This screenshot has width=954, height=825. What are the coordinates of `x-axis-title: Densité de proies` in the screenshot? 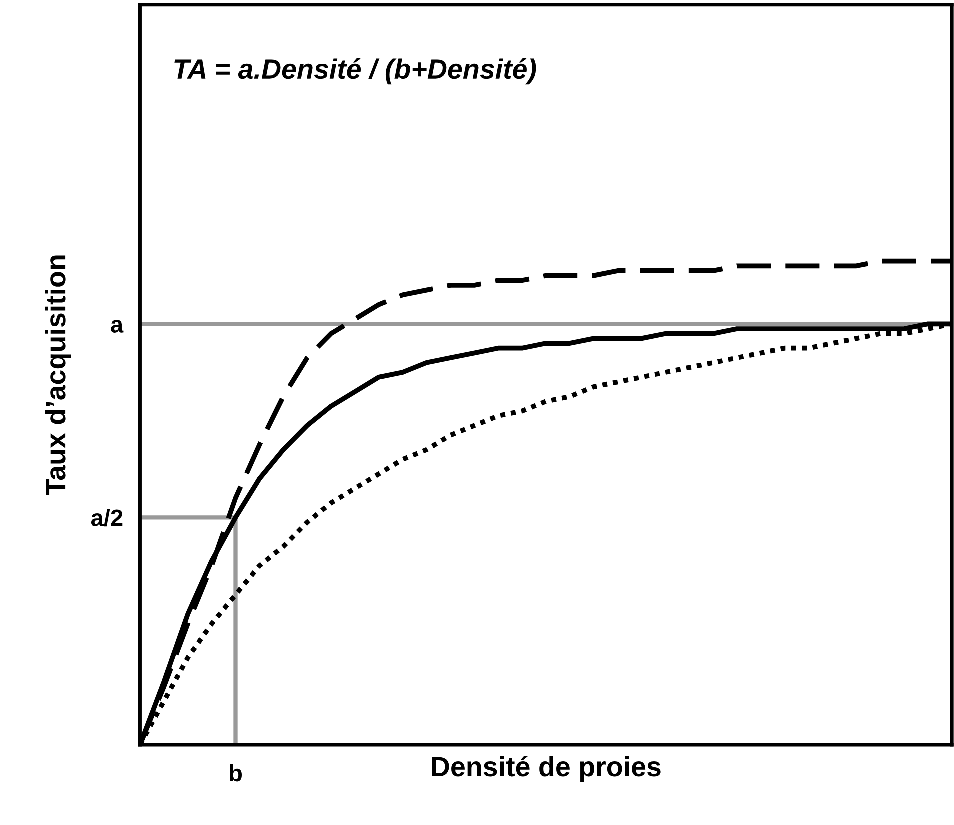 It's located at (546, 769).